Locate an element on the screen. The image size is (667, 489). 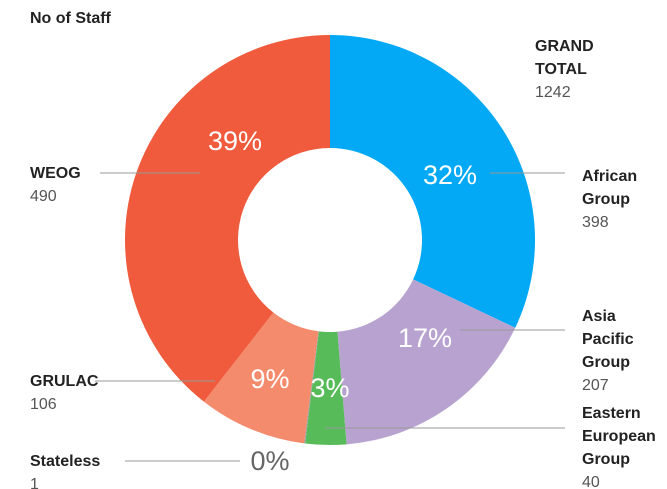
slice-label: GRULAC 106 is located at coordinates (72, 393).